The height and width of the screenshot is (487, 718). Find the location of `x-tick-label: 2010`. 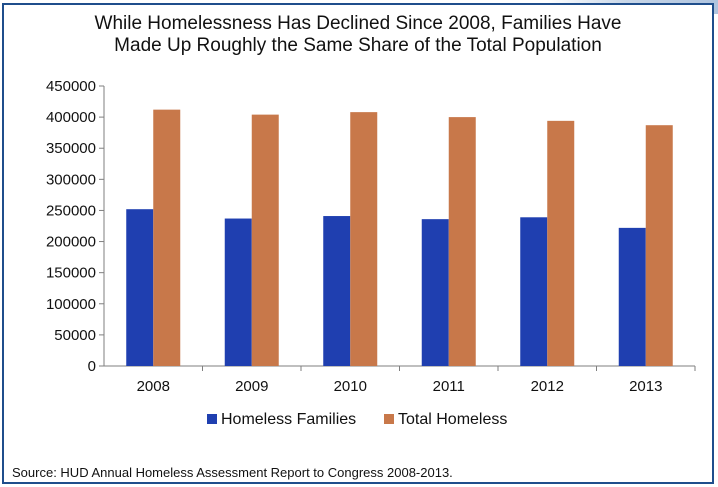

x-tick-label: 2010 is located at coordinates (350, 386).